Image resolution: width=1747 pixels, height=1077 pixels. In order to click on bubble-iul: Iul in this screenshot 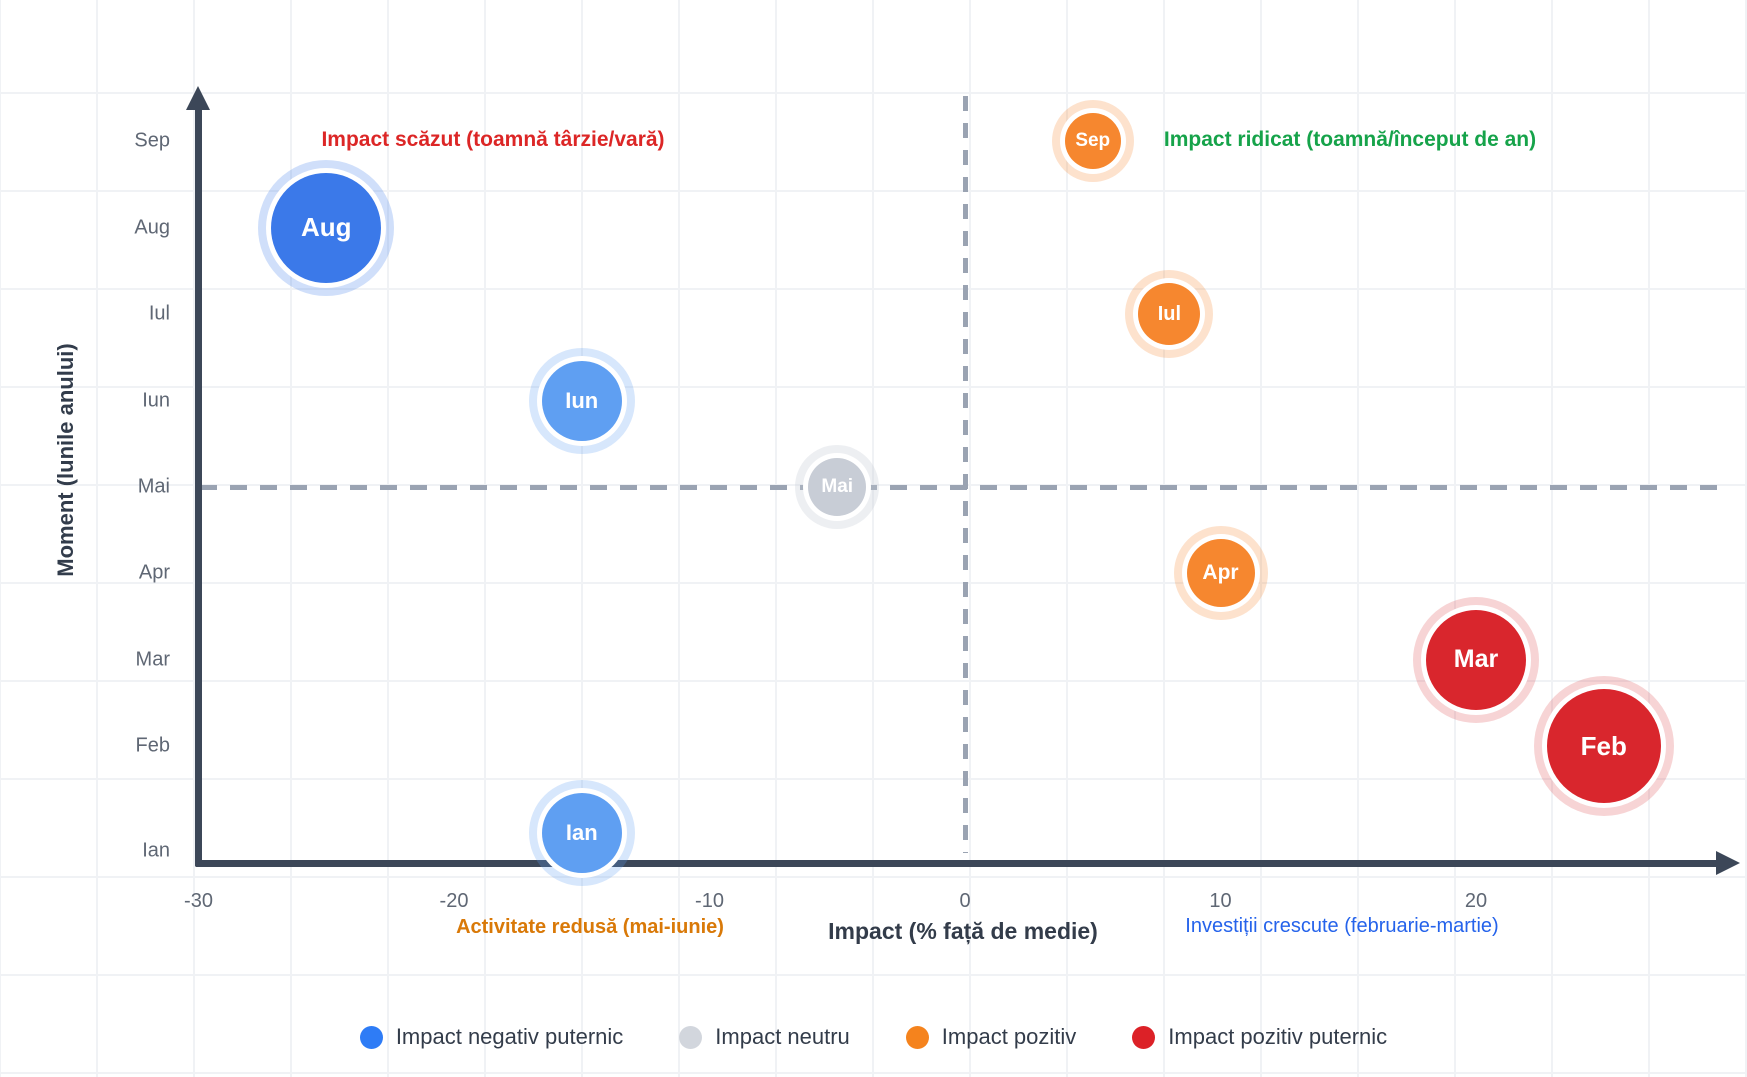, I will do `click(1169, 314)`.